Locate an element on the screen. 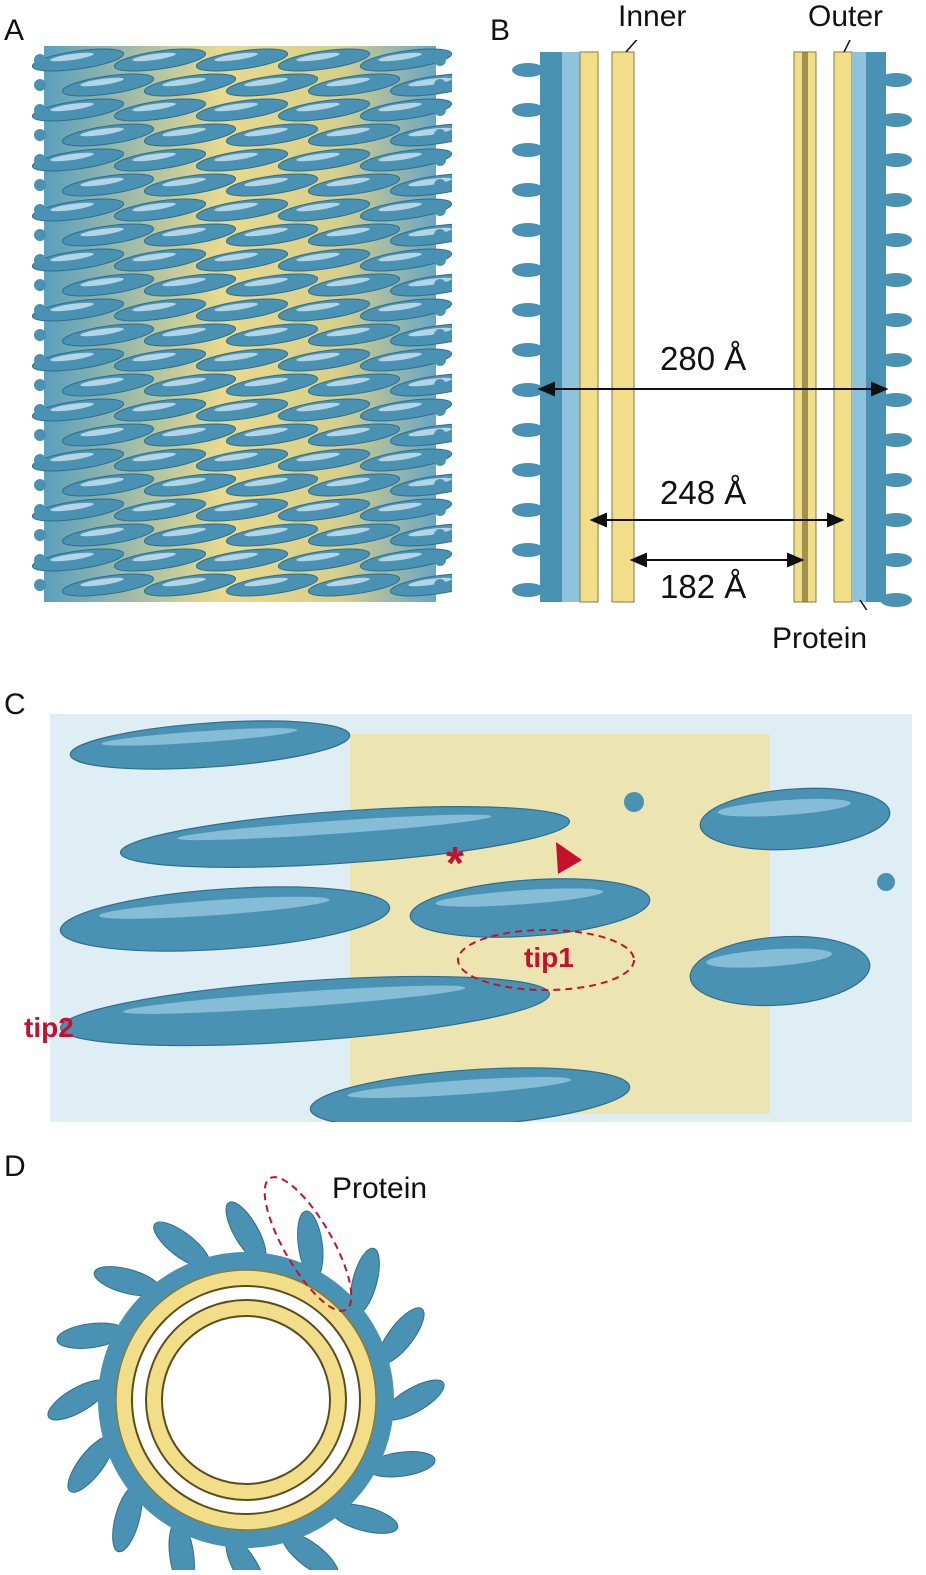 This screenshot has width=926, height=1575. arrowhead-marker is located at coordinates (569, 858).